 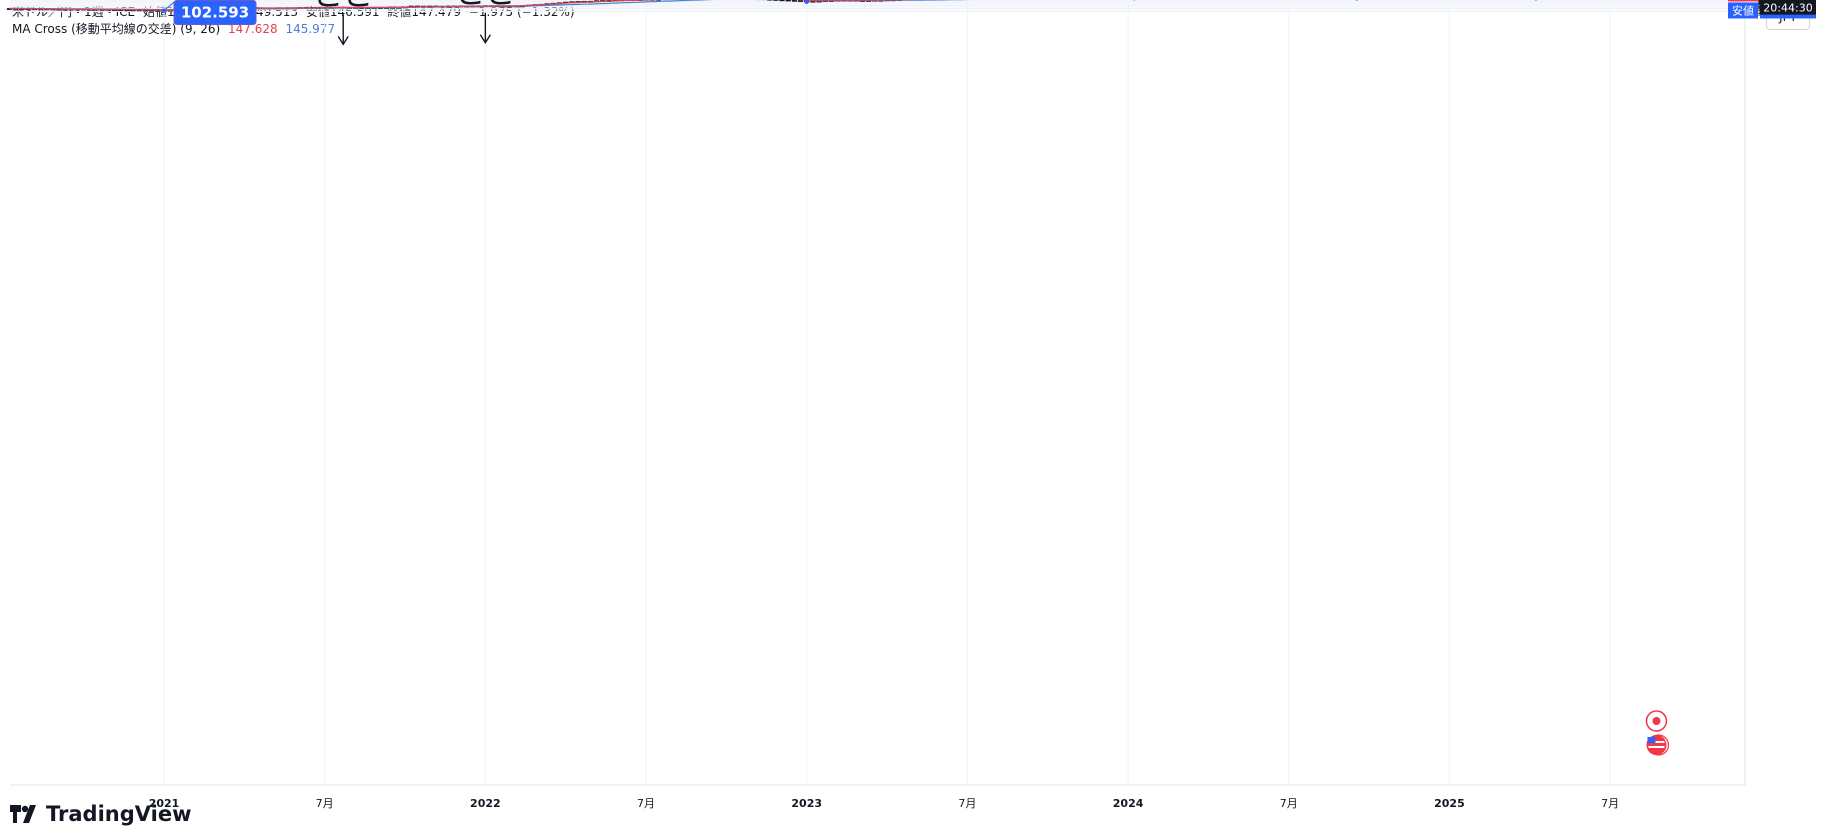 What do you see at coordinates (253, 29) in the screenshot?
I see `ma-fast-value: 147.628` at bounding box center [253, 29].